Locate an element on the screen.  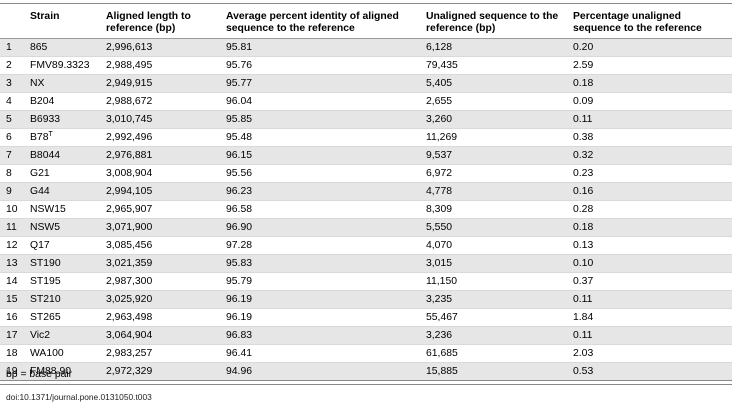
table-row: 12 Q17 3,085,456 97.28 4,070 0.13 is located at coordinates (366, 245).